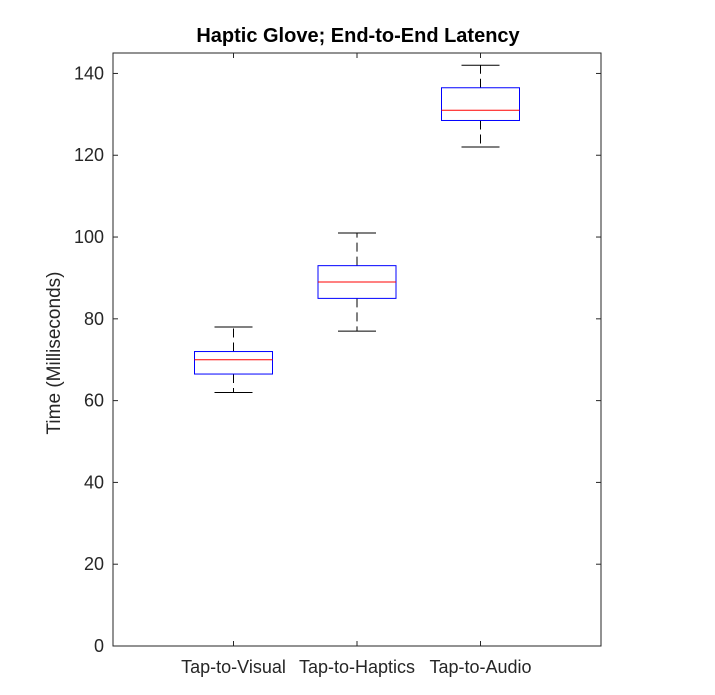 The width and height of the screenshot is (715, 695). Describe the element at coordinates (94, 482) in the screenshot. I see `y-tick-label: 40` at that location.